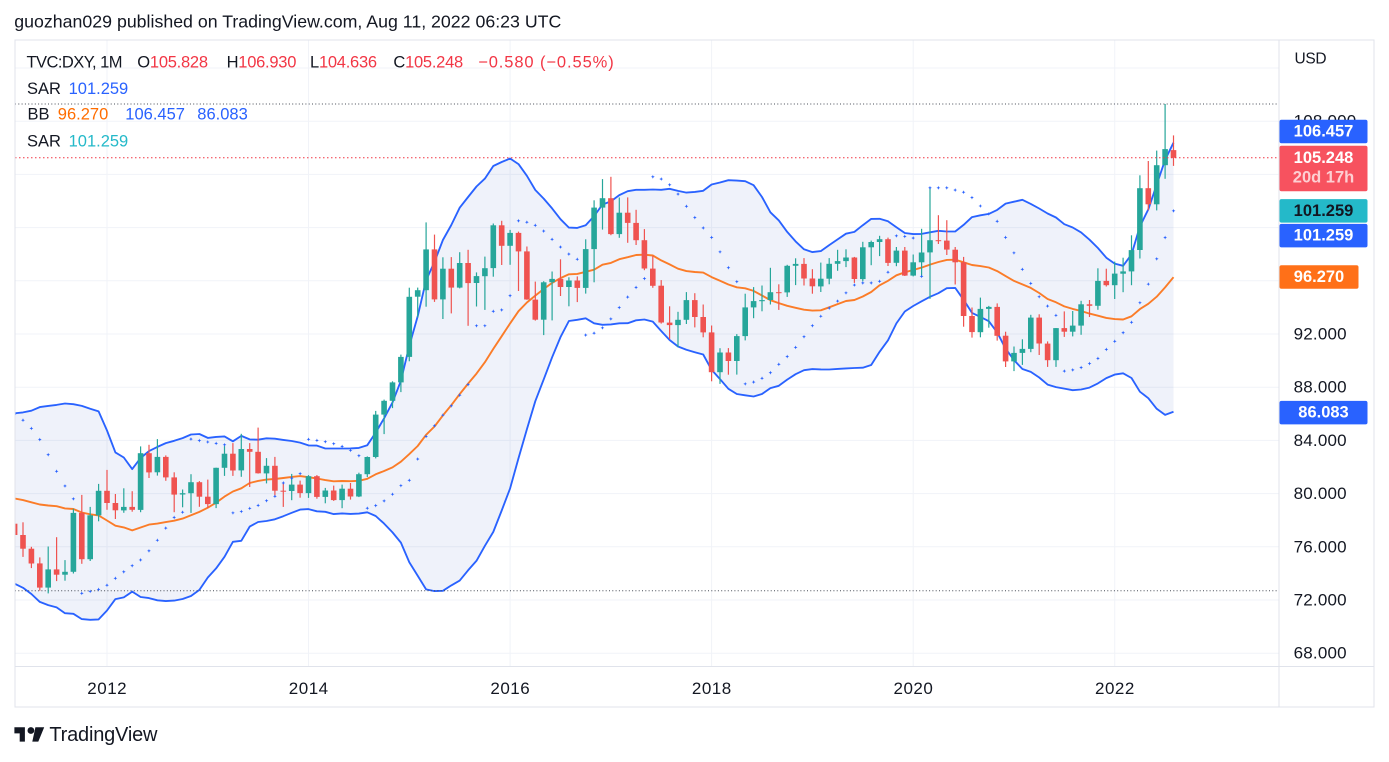  What do you see at coordinates (1324, 158) in the screenshot?
I see `svg-text: 105.248` at bounding box center [1324, 158].